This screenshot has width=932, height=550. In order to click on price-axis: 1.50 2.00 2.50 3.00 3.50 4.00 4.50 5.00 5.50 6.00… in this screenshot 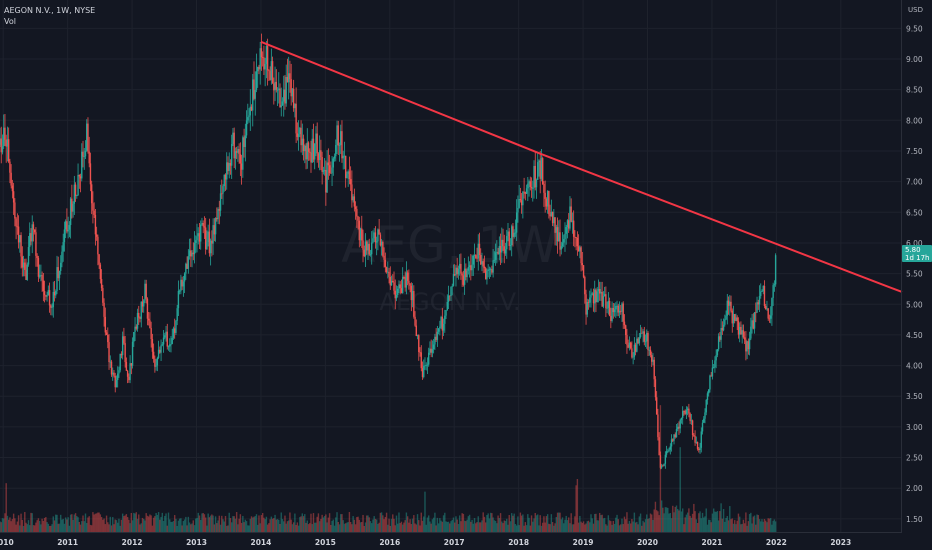, I will do `click(914, 274)`.